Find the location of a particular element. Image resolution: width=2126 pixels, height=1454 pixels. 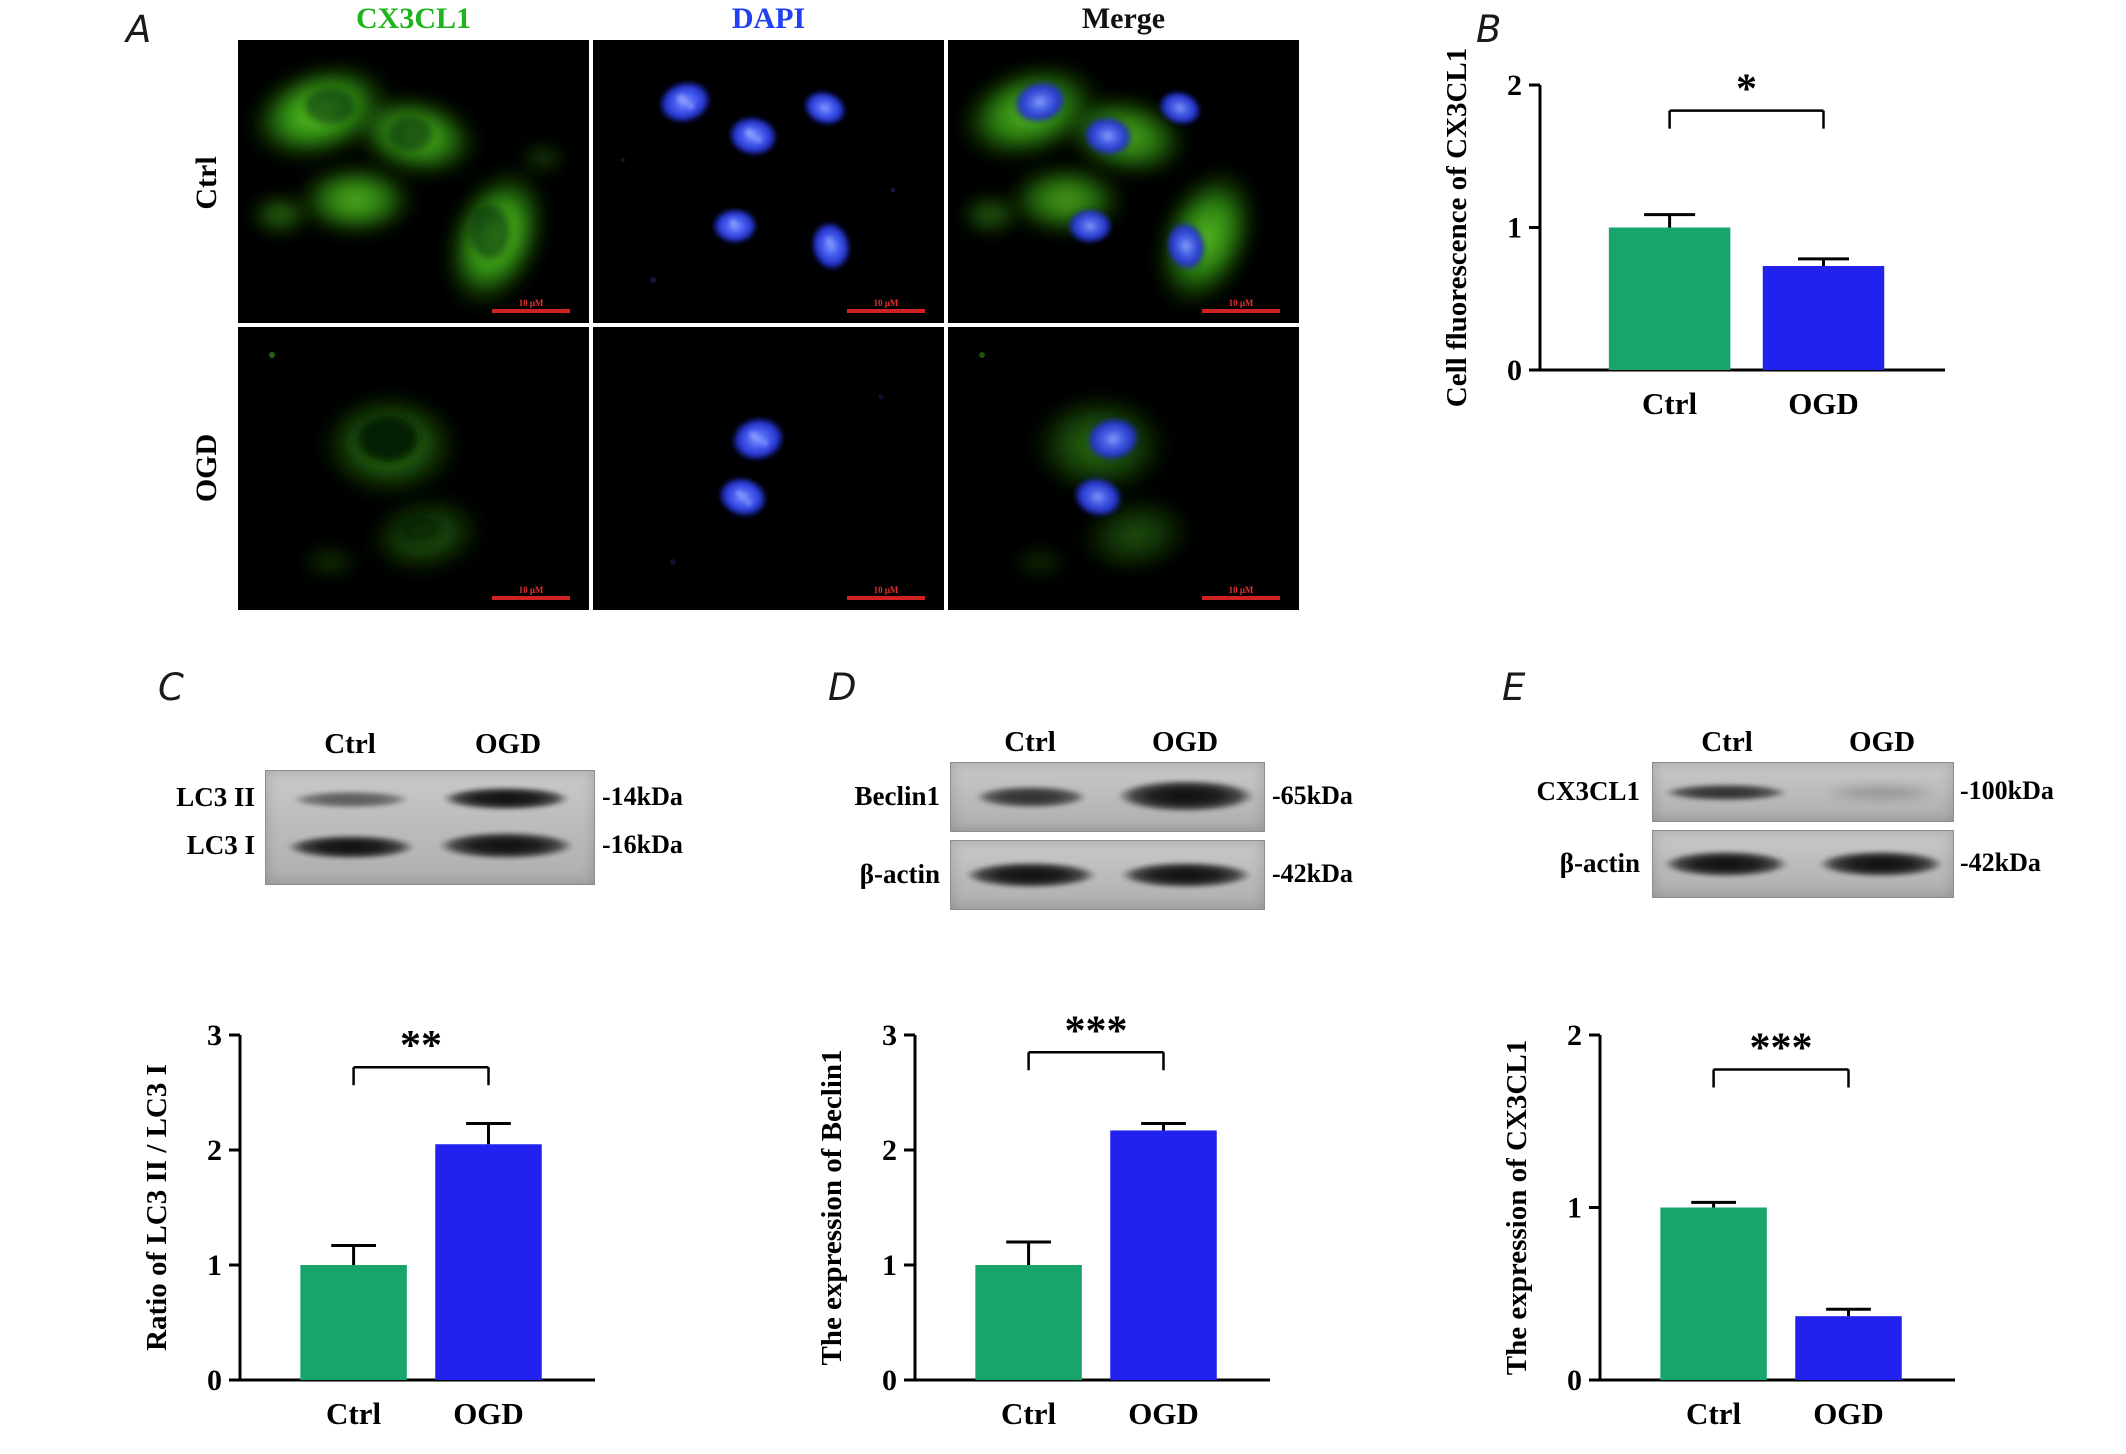

micrograph-ctrl-dapi: 10 μM is located at coordinates (768, 181).